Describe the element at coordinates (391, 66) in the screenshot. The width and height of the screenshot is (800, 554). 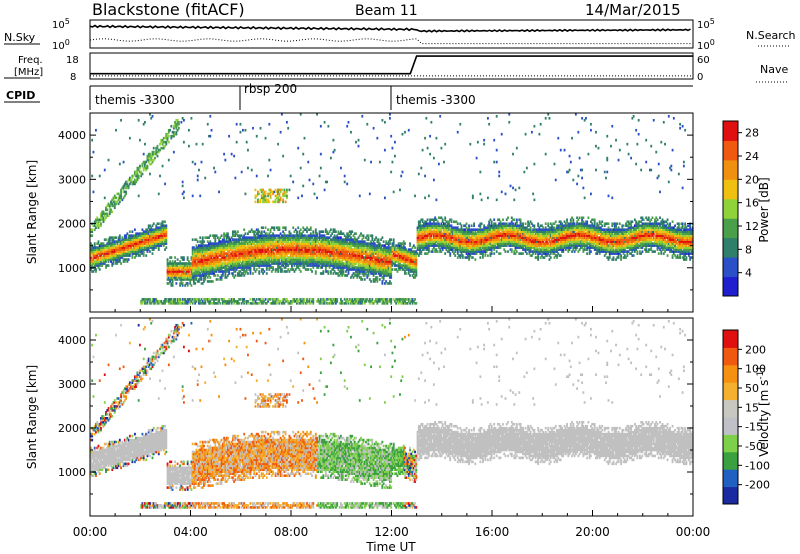
I see `freq-panel-frame` at that location.